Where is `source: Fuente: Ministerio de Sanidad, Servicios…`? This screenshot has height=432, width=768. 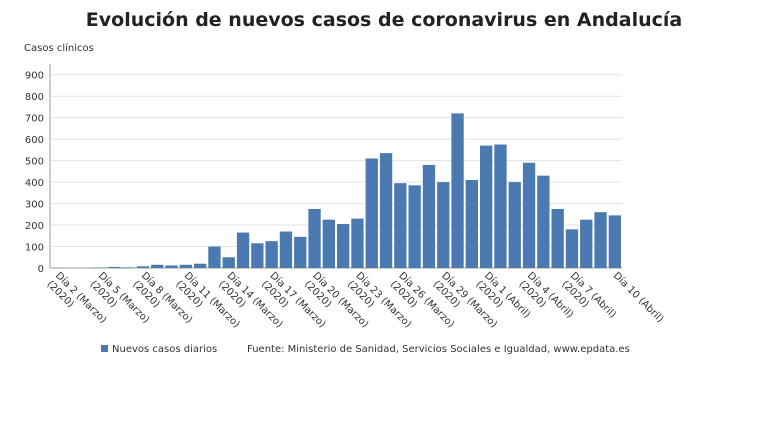 source: Fuente: Ministerio de Sanidad, Servicios… is located at coordinates (438, 349).